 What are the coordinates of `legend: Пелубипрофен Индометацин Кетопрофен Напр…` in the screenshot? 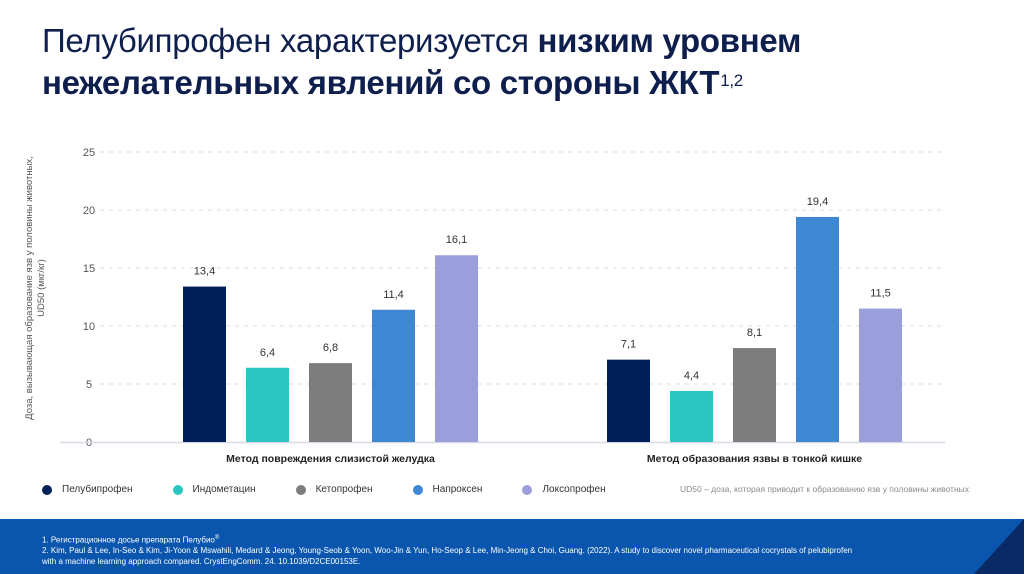 It's located at (344, 489).